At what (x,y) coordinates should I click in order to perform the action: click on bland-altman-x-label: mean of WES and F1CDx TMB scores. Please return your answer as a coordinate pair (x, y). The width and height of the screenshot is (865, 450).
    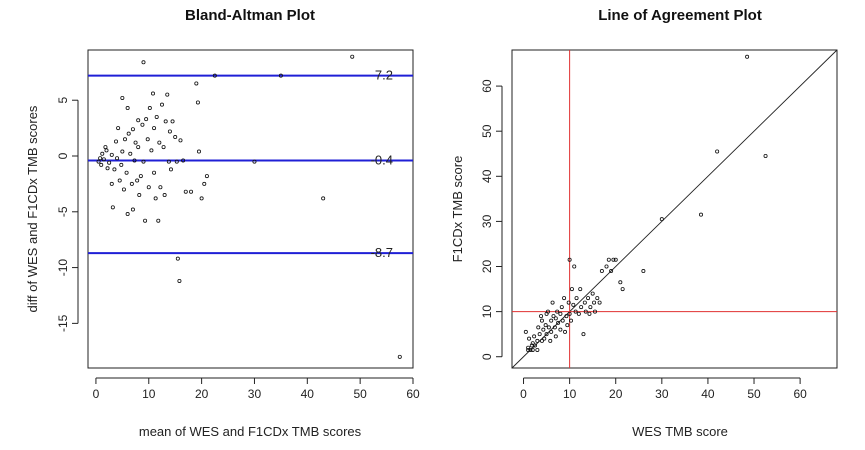
    Looking at the image, I should click on (250, 431).